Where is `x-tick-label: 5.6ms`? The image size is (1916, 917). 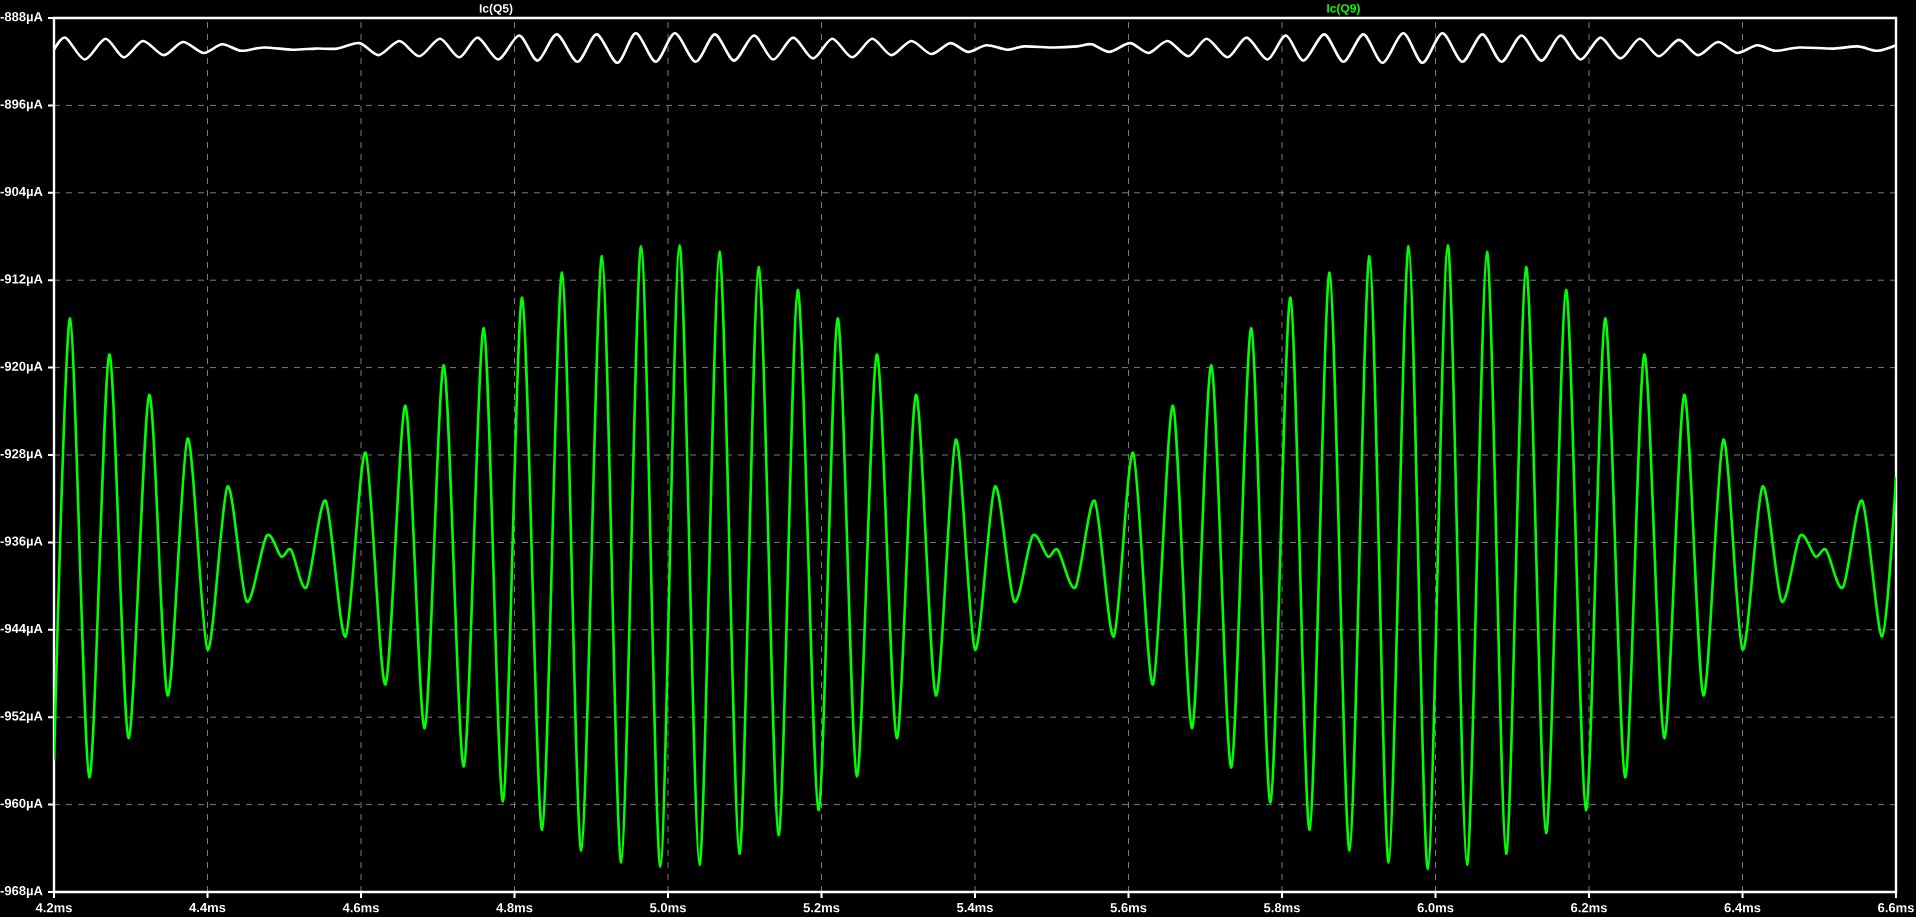 x-tick-label: 5.6ms is located at coordinates (1128, 908).